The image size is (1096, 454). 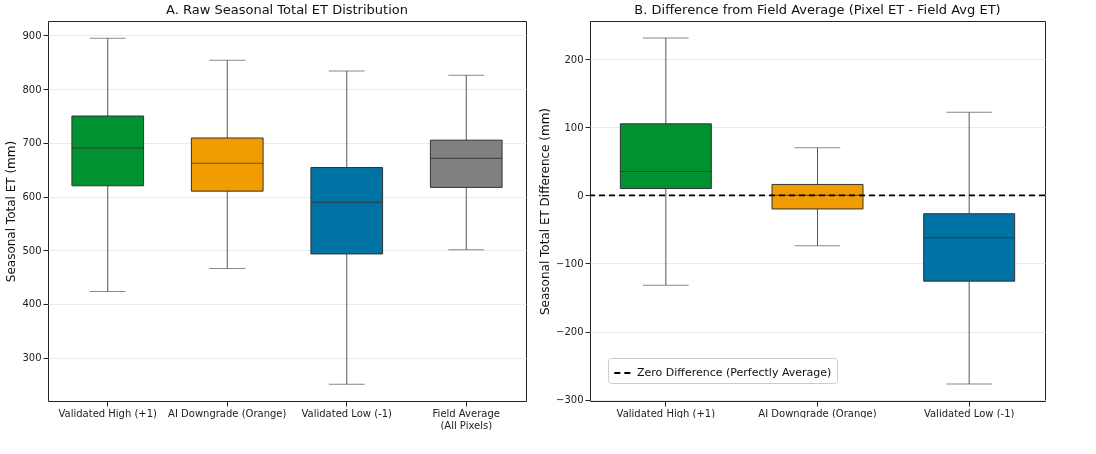 I want to click on y-tick-label: 300, so click(x=32, y=358).